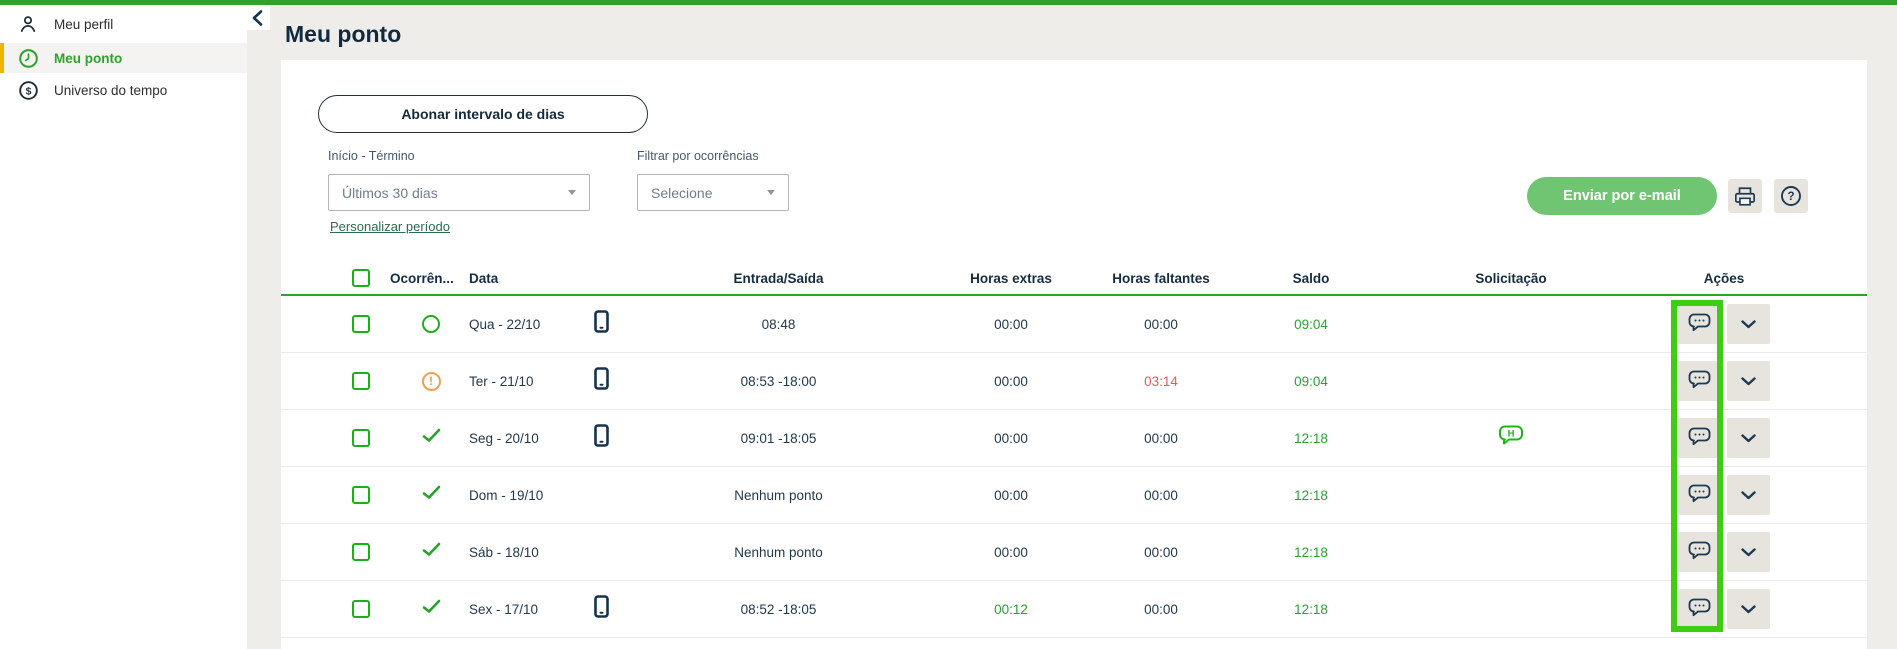  What do you see at coordinates (111, 90) in the screenshot?
I see `sidebar-item-label: Universo do tempo` at bounding box center [111, 90].